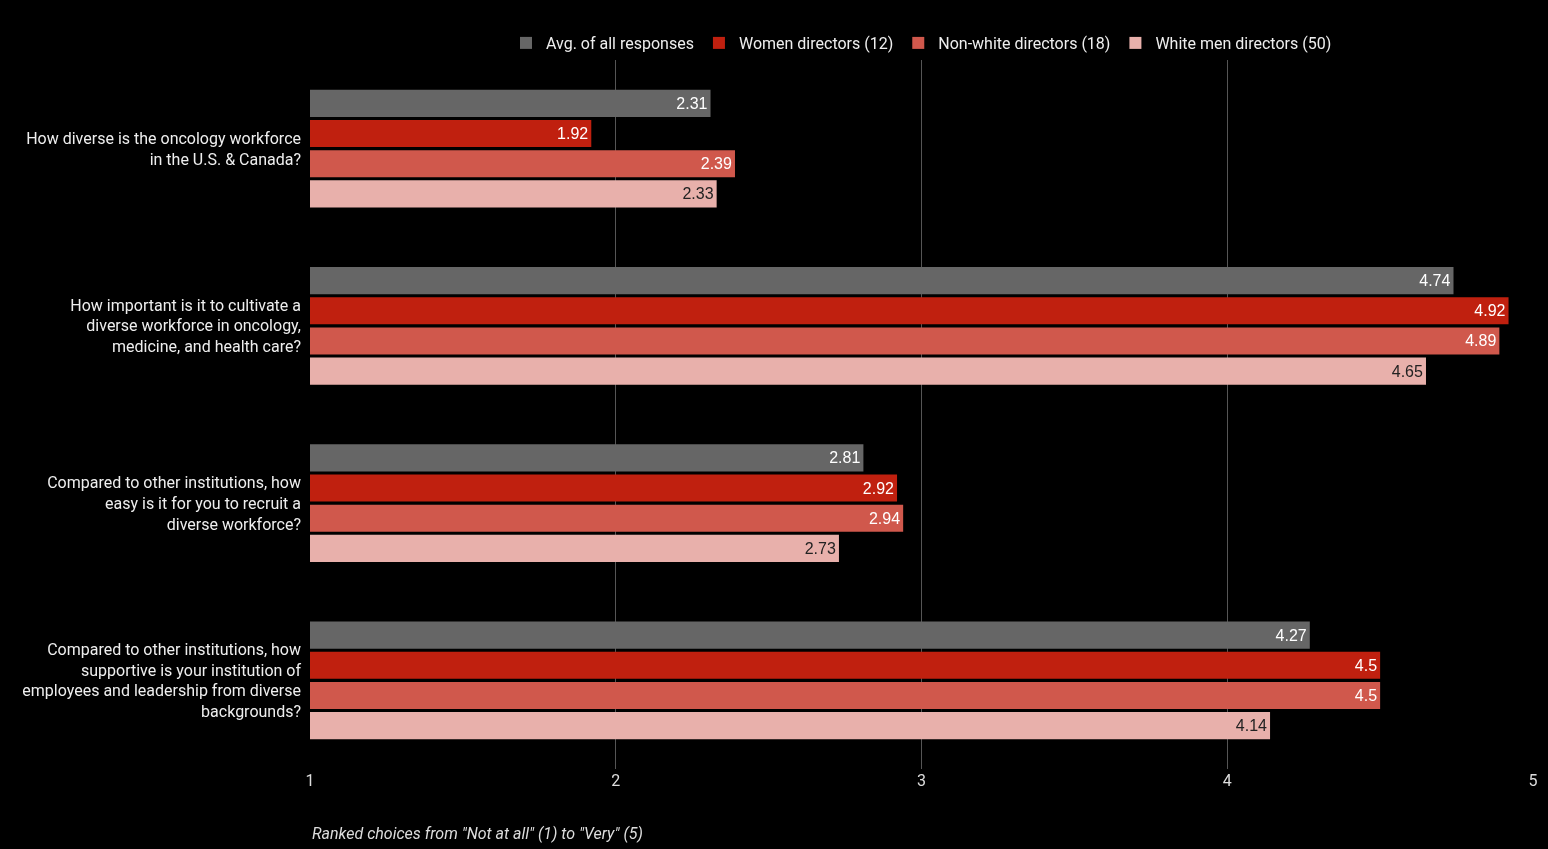 Image resolution: width=1548 pixels, height=849 pixels. What do you see at coordinates (1435, 281) in the screenshot?
I see `data-label: 4.74` at bounding box center [1435, 281].